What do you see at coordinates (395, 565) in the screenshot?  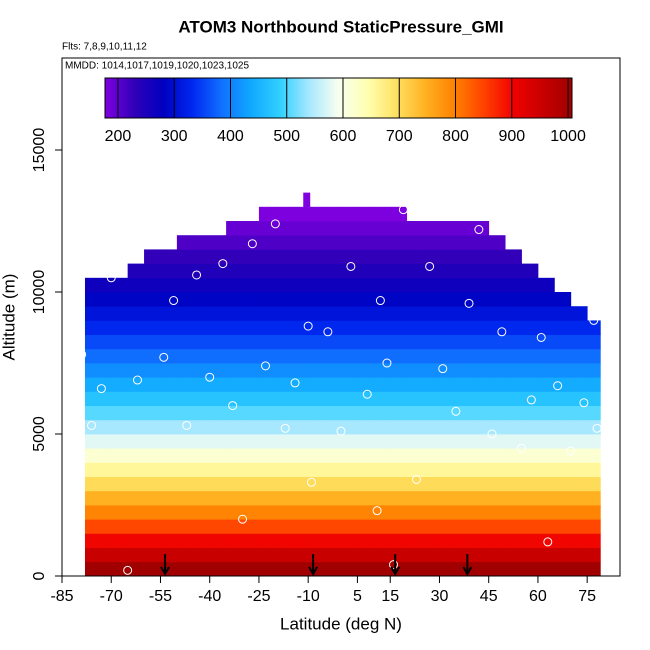 I see `flight-marker` at bounding box center [395, 565].